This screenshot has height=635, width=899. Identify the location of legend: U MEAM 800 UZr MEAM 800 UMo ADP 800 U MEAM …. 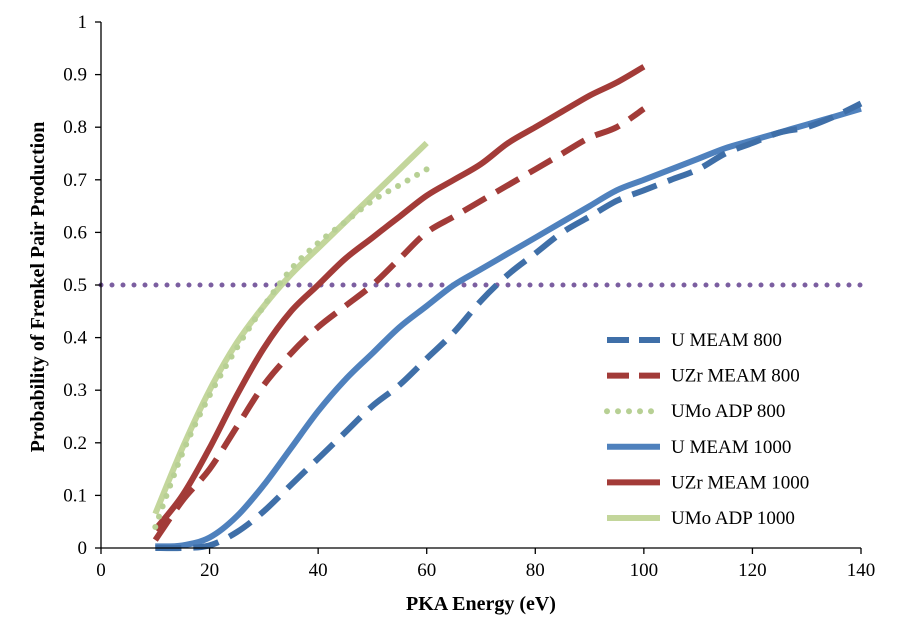
(706, 429).